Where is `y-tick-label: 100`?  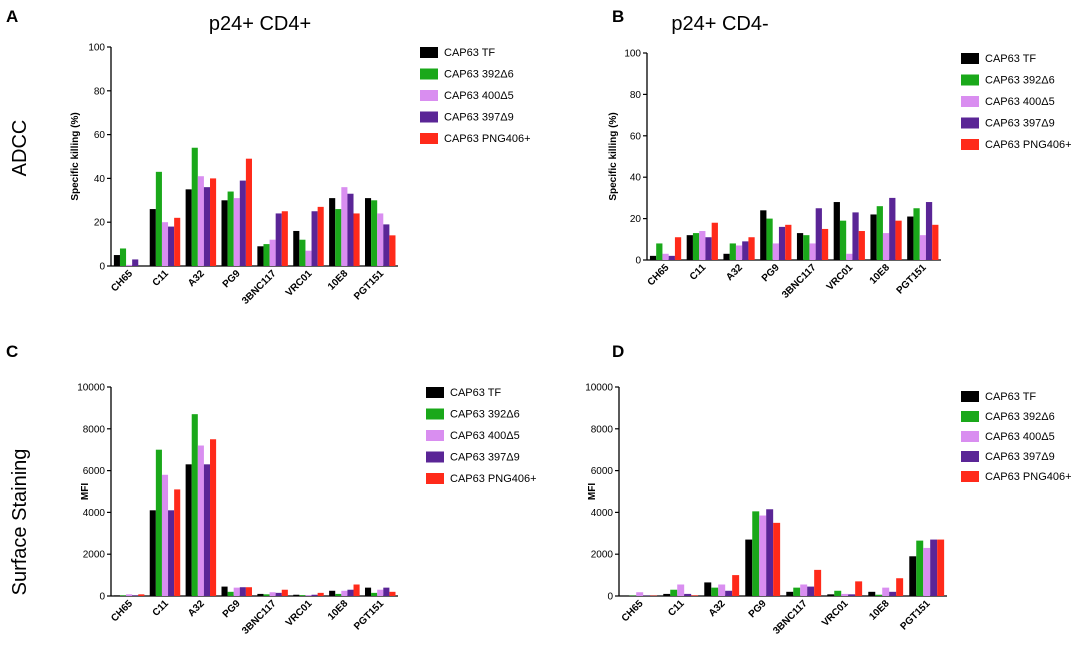
y-tick-label: 100 is located at coordinates (96, 48).